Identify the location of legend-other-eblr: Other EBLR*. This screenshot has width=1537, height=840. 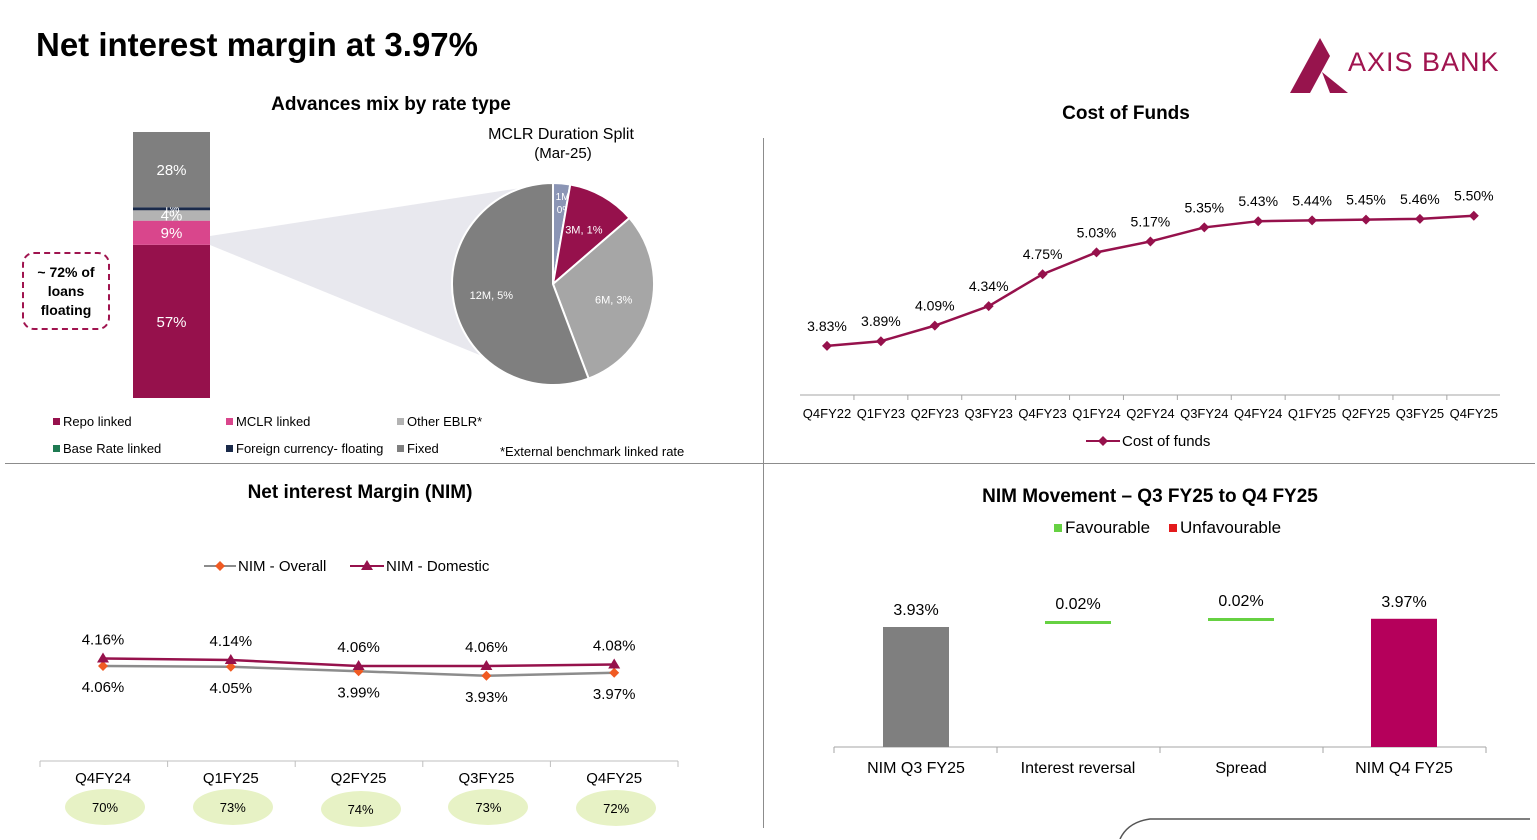
(439, 421).